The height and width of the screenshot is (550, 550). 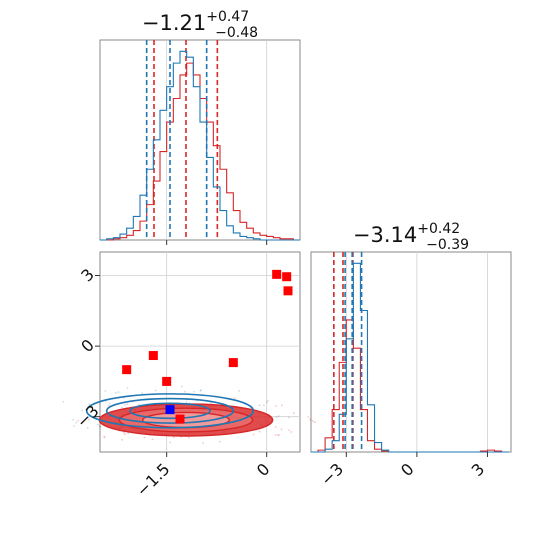 I want to click on title-median: −3.14, so click(x=385, y=235).